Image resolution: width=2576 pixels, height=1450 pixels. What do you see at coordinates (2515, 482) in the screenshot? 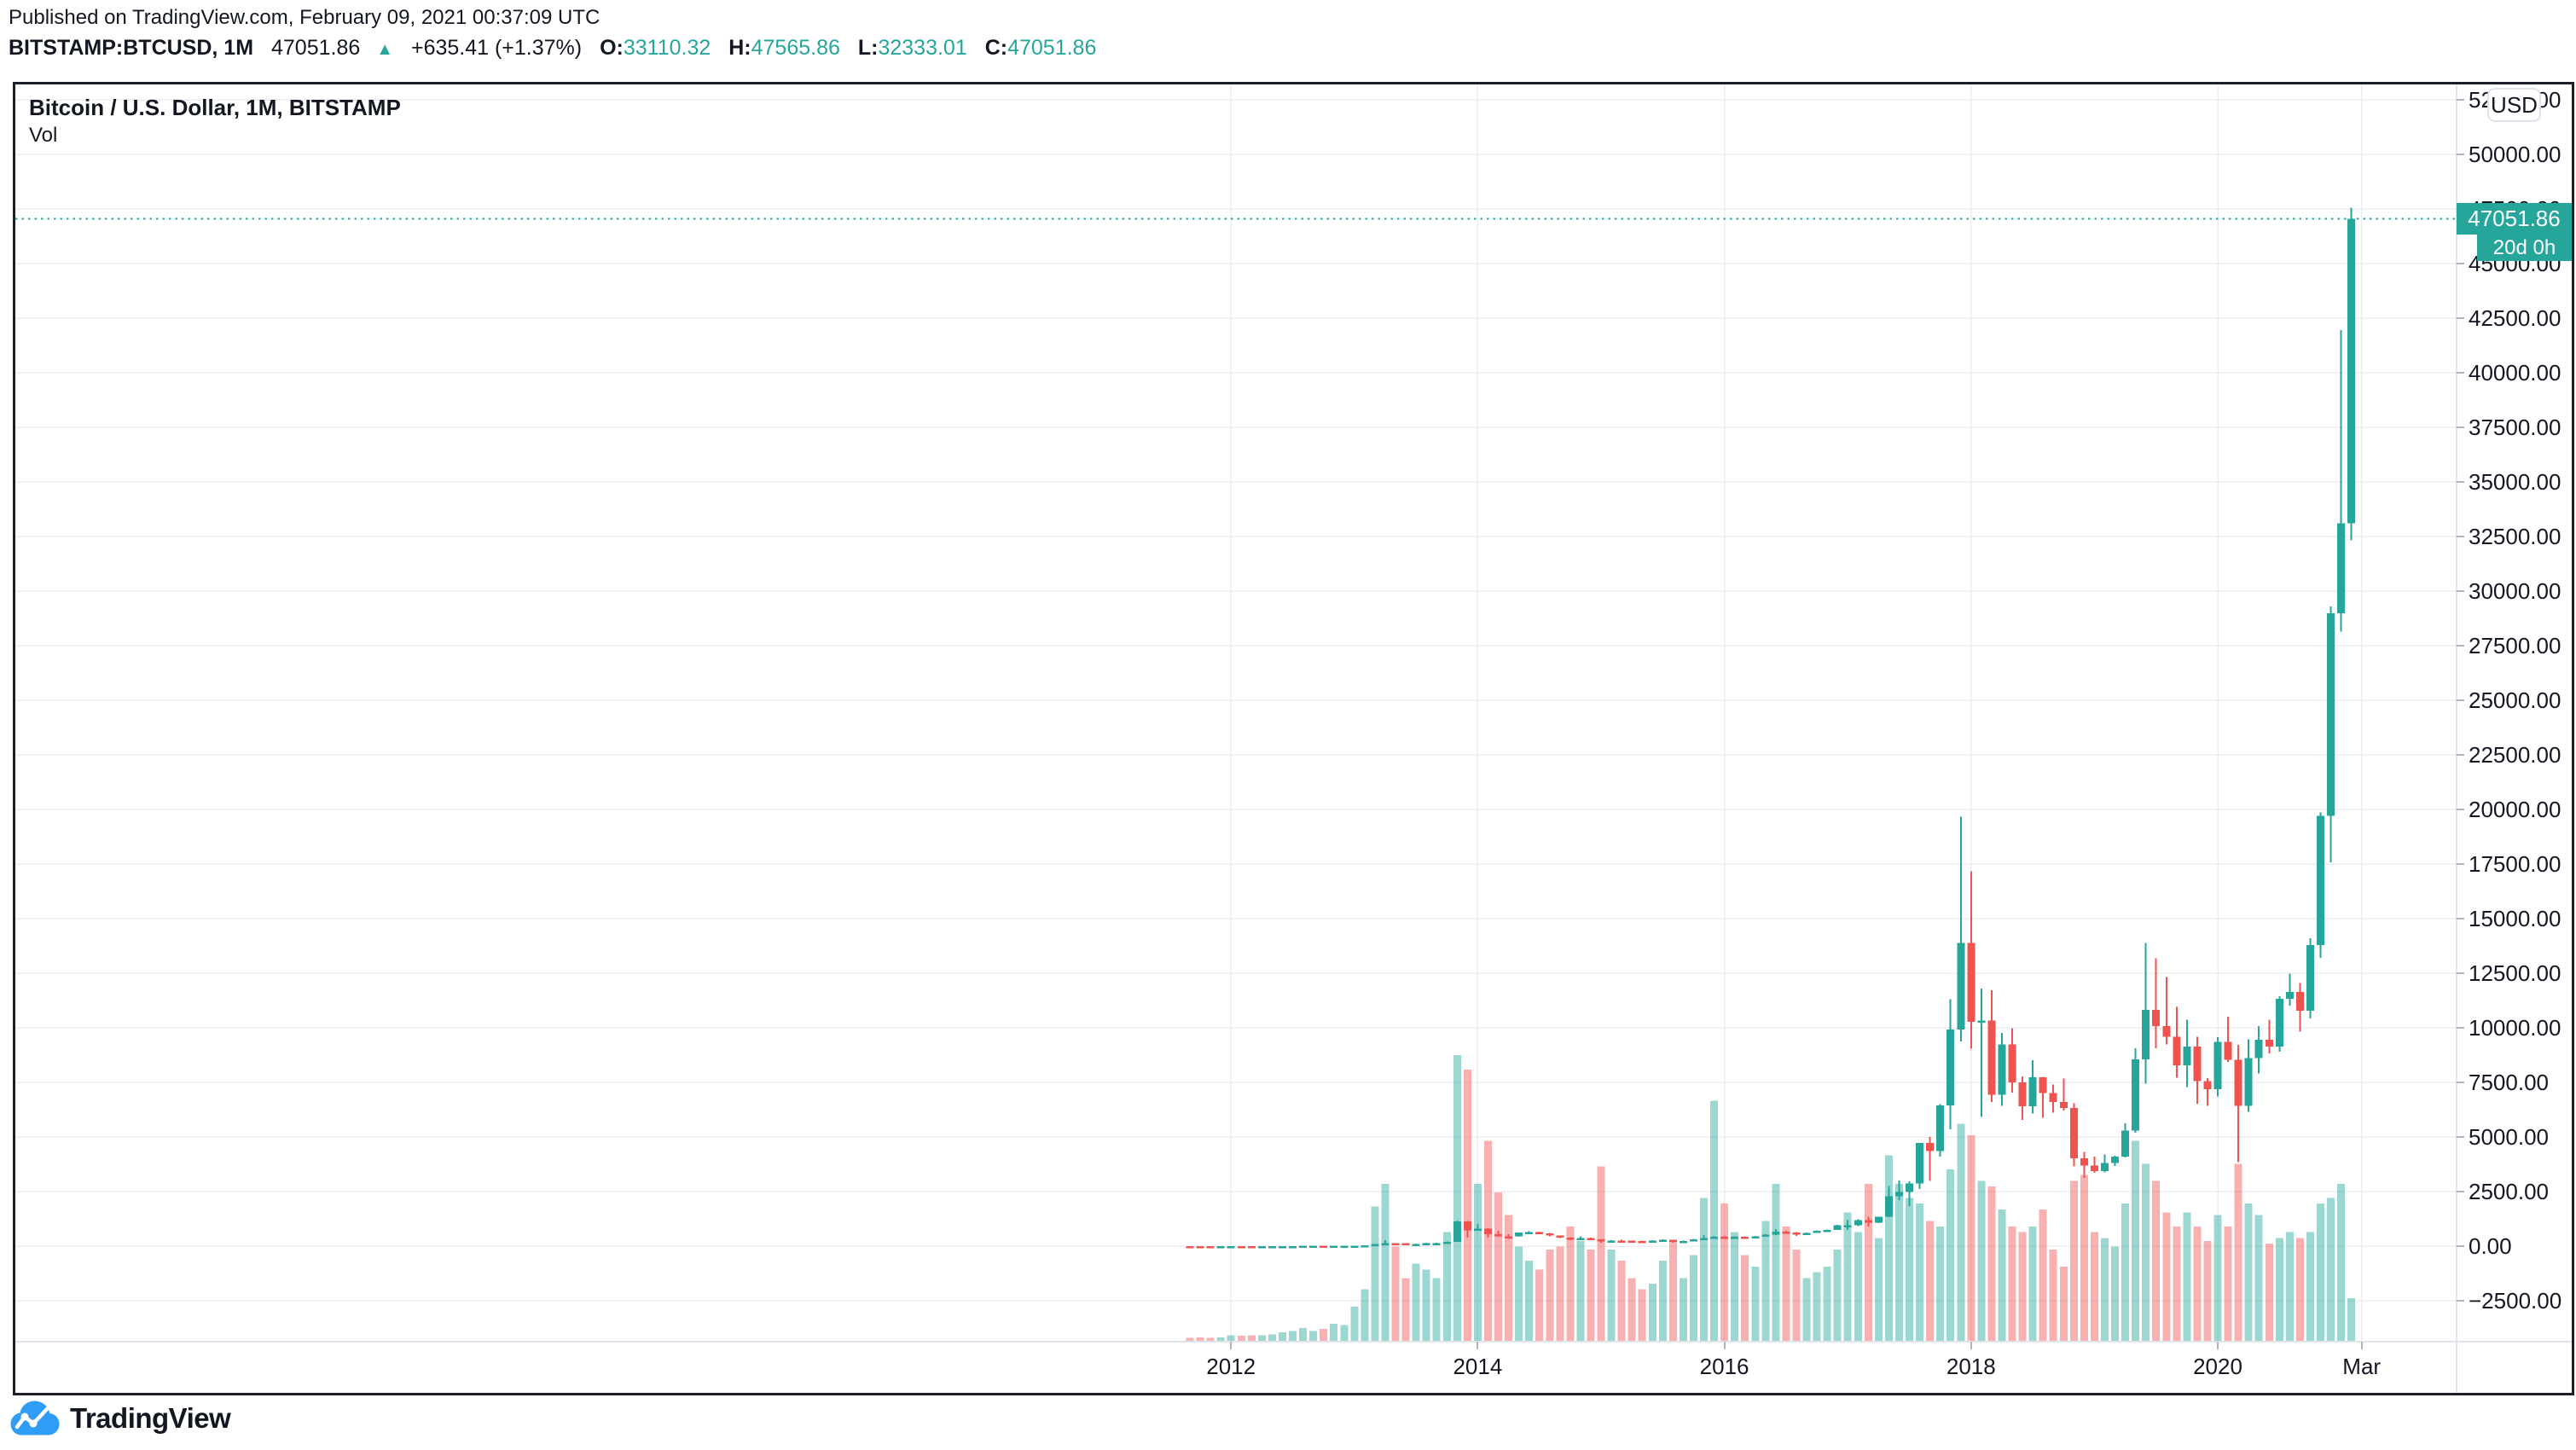
I see `price-axis-tick-label: 35000.00` at bounding box center [2515, 482].